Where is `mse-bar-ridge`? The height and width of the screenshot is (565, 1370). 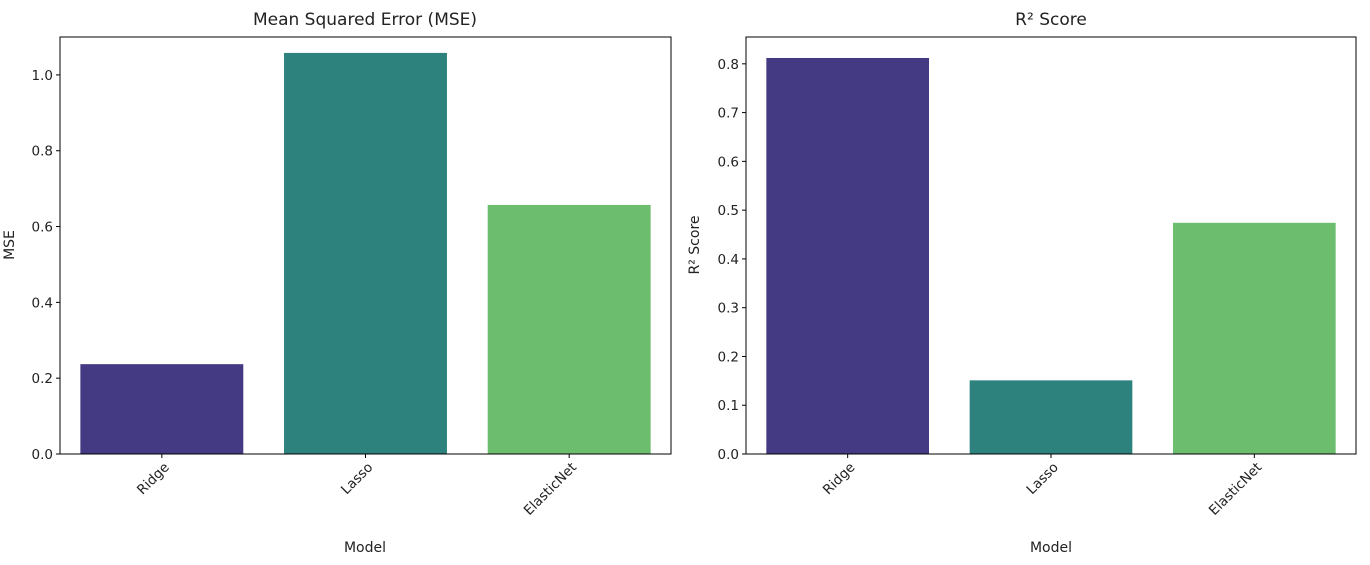 mse-bar-ridge is located at coordinates (162, 409).